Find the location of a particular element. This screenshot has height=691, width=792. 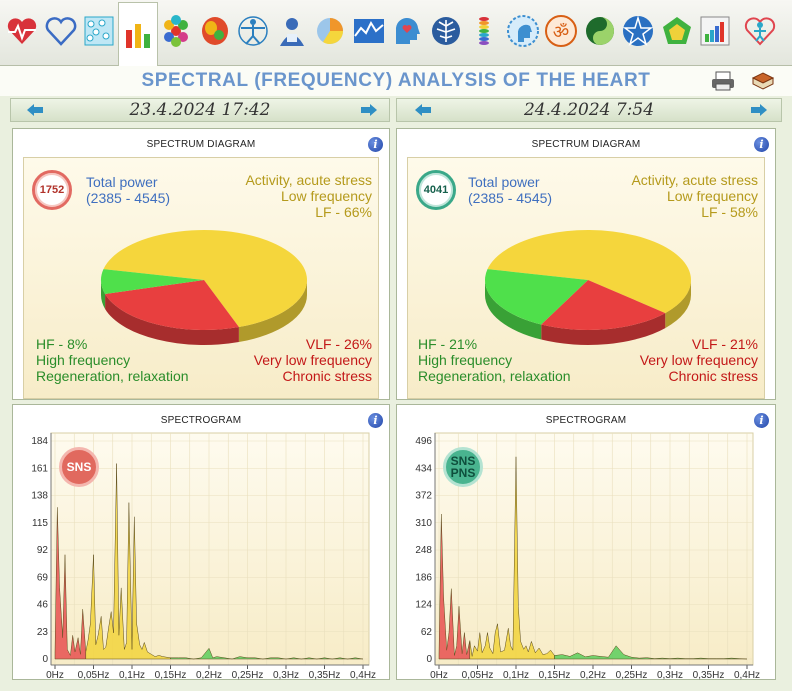

toolbar: ॐ is located at coordinates (396, 33).